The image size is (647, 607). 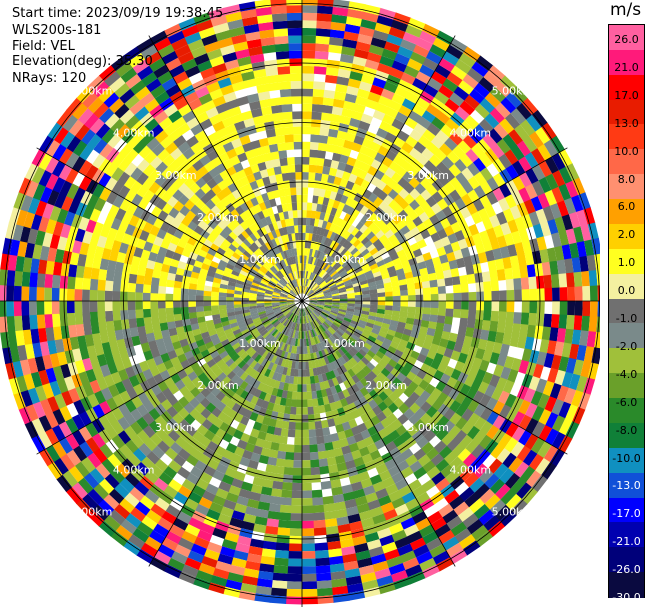 I want to click on ring-label: 1.00km, so click(x=344, y=343).